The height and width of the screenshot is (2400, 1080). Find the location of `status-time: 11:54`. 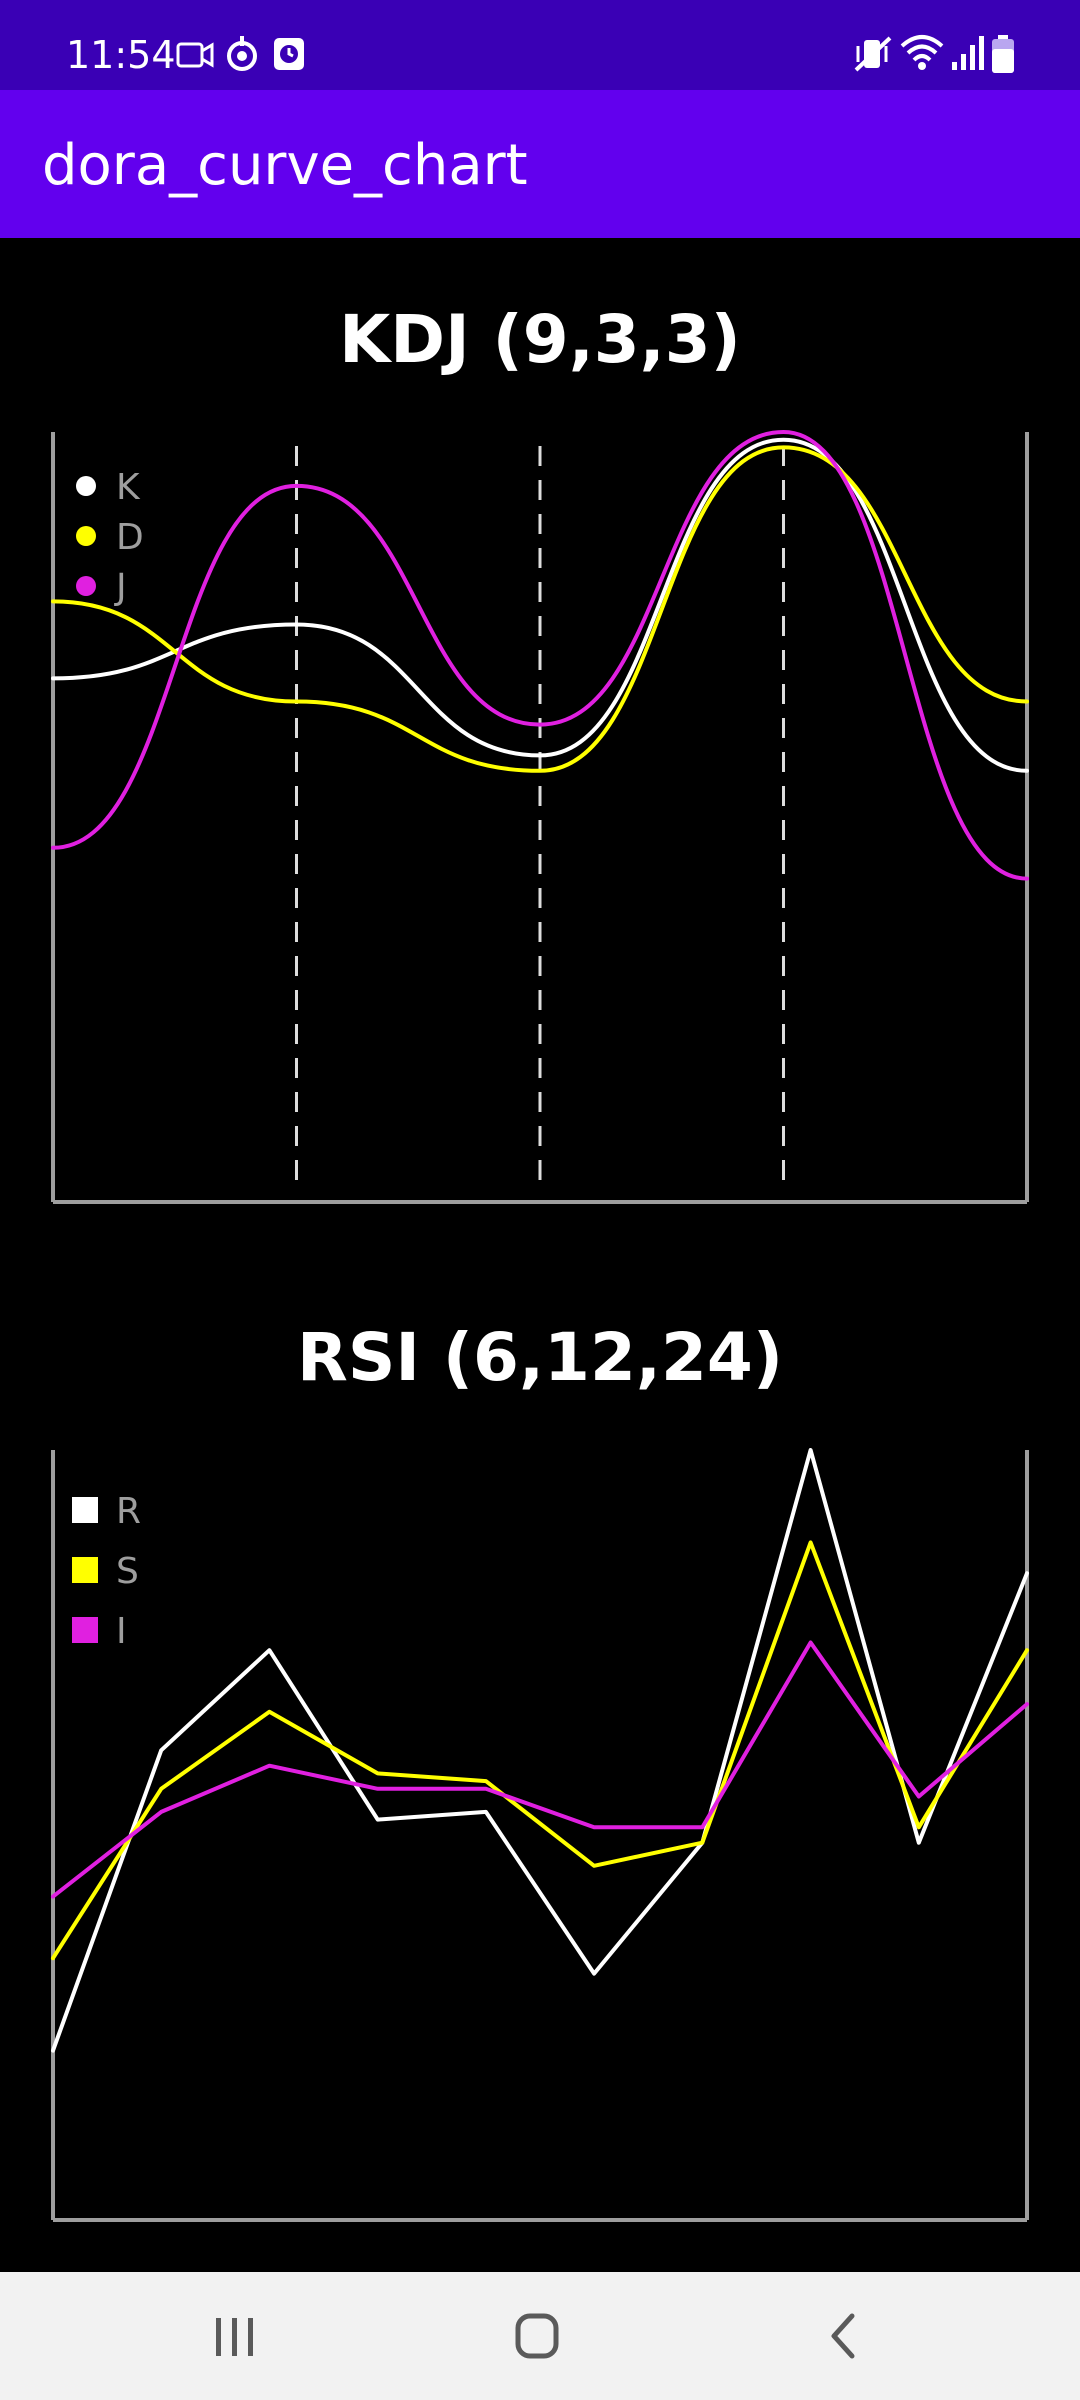

status-time: 11:54 is located at coordinates (121, 55).